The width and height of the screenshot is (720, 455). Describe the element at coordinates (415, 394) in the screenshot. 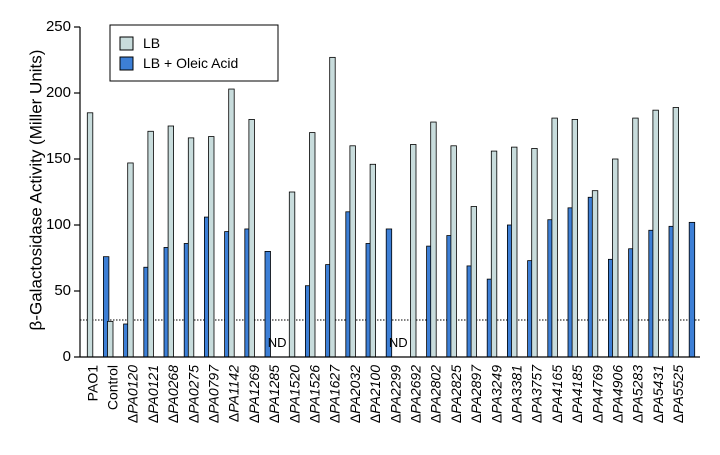

I see `x-tick-label: ΔPA2692` at that location.